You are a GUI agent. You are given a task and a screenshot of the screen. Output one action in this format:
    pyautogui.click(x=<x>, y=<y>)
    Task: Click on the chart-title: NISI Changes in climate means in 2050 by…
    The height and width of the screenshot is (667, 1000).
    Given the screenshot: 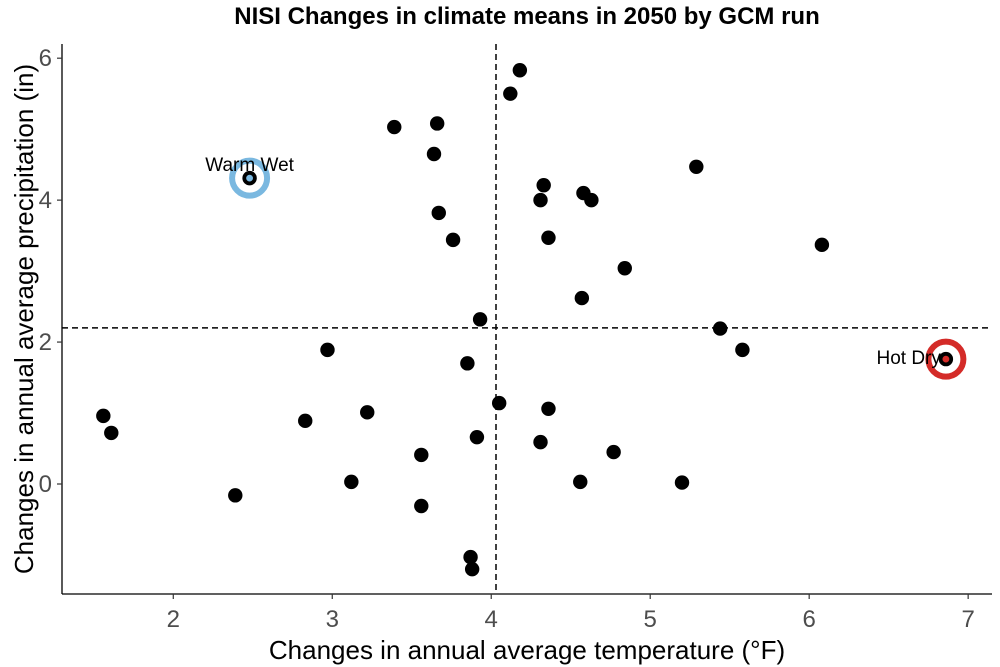 What is the action you would take?
    pyautogui.click(x=527, y=16)
    